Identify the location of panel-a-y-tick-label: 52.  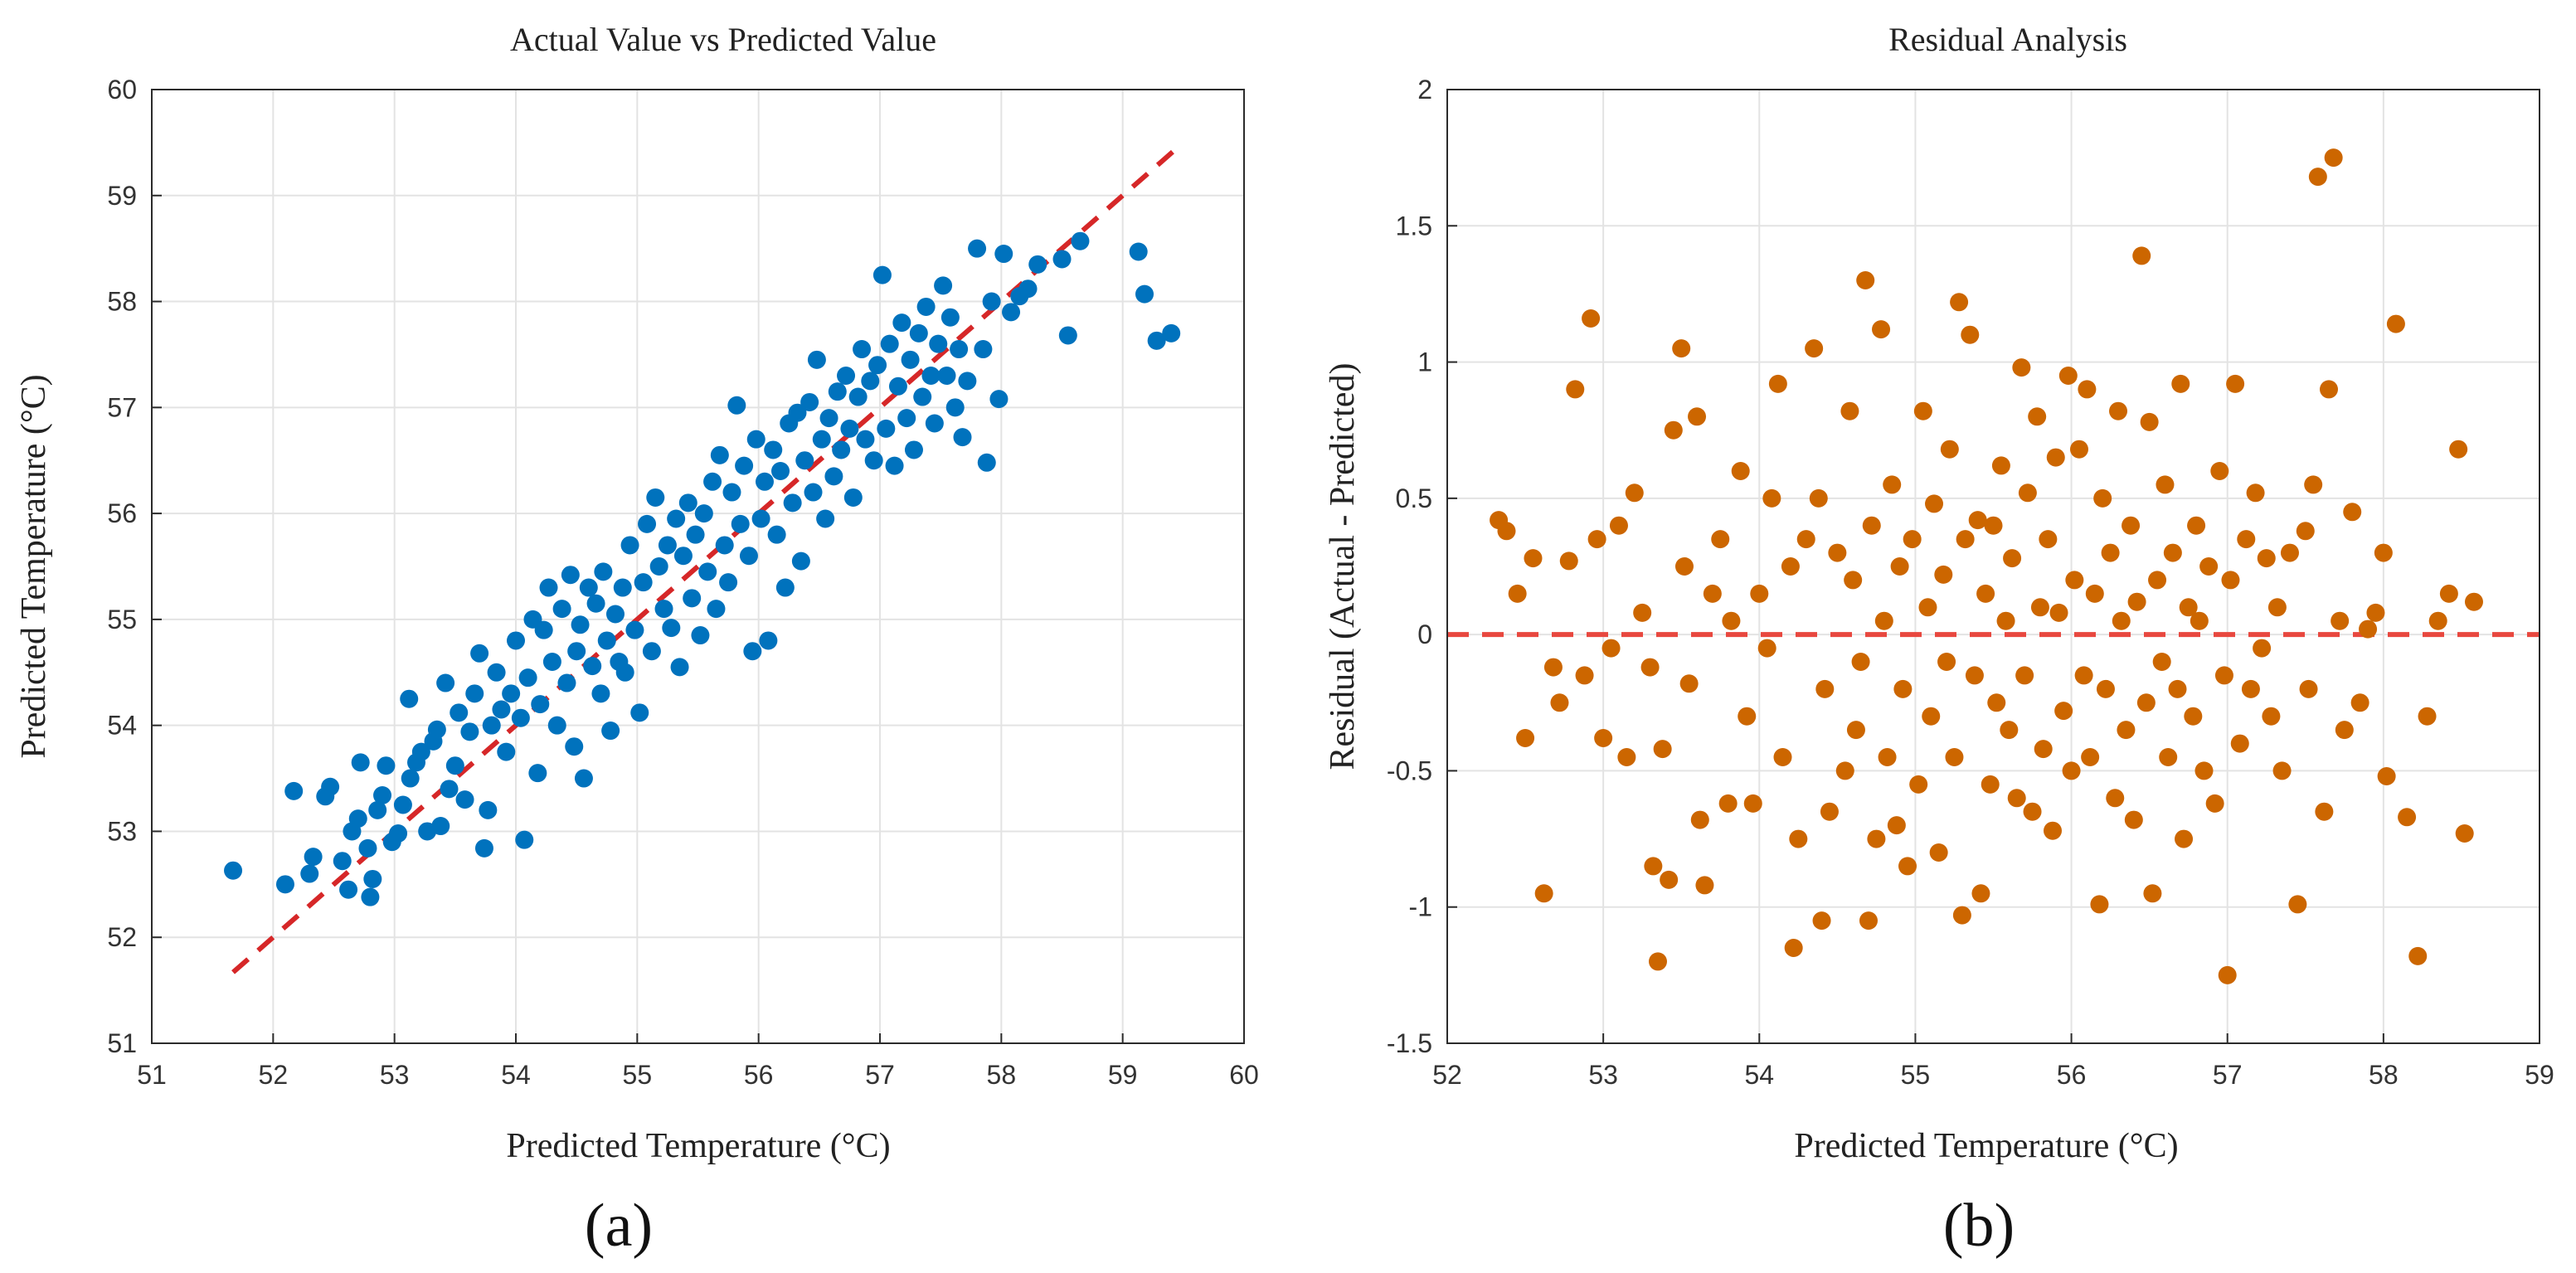
(122, 937).